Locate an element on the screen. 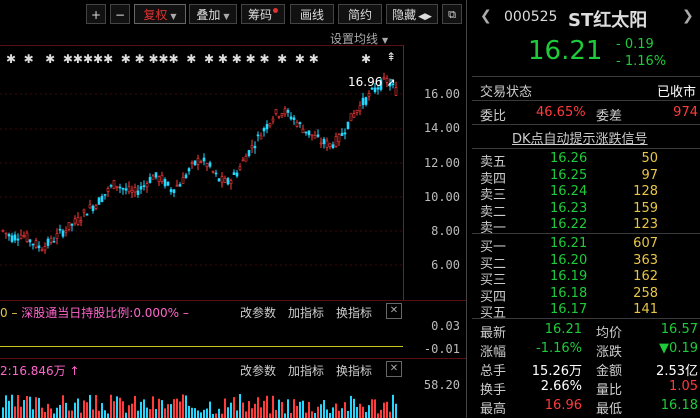 The image size is (700, 418). bid-label: 买二 is located at coordinates (493, 264).